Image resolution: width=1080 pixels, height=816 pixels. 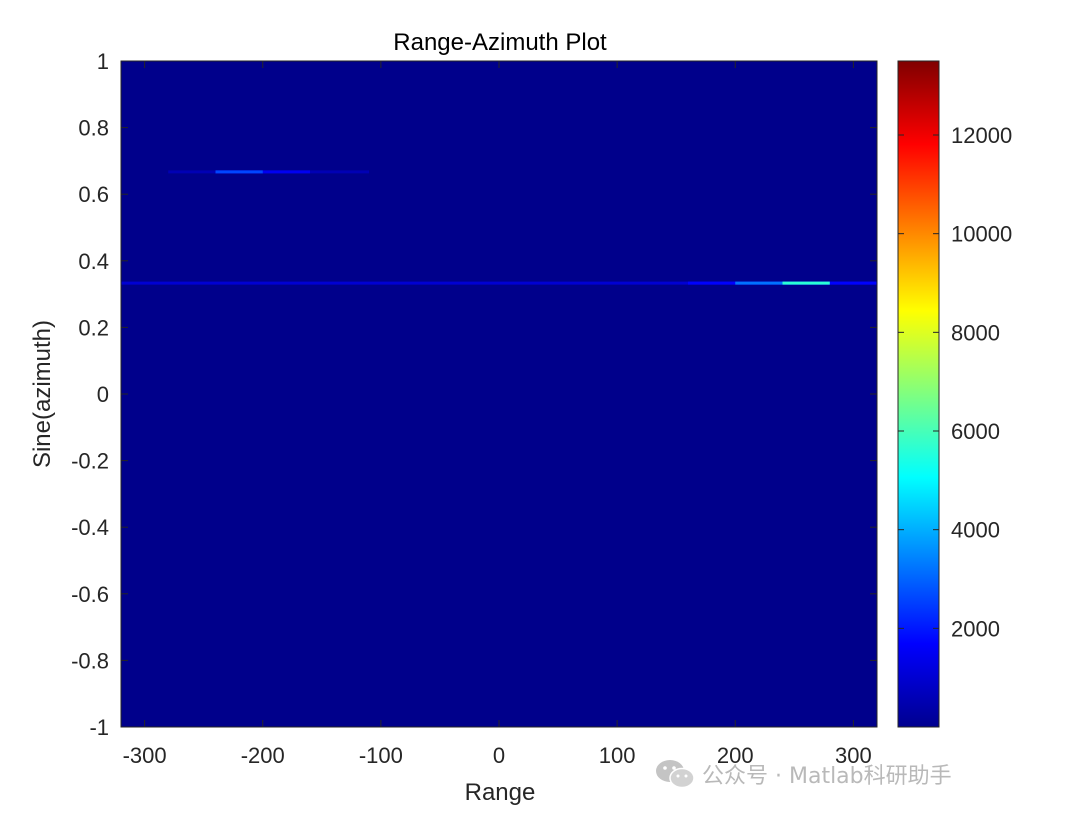 What do you see at coordinates (918, 394) in the screenshot?
I see `colorbar-gradient` at bounding box center [918, 394].